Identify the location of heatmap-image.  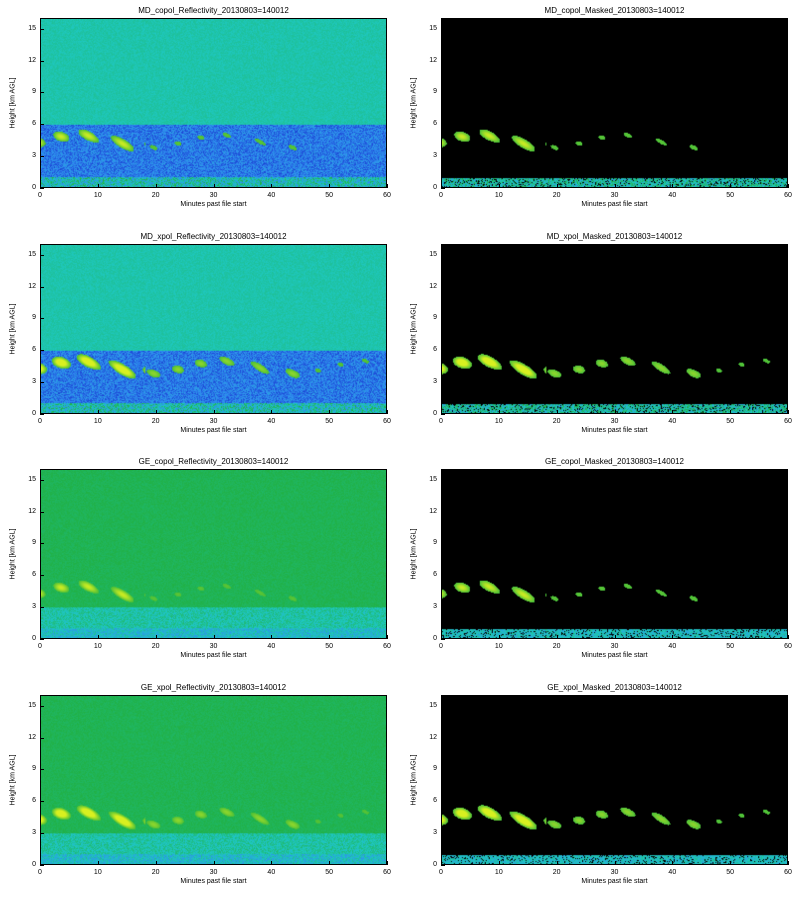
(614, 103).